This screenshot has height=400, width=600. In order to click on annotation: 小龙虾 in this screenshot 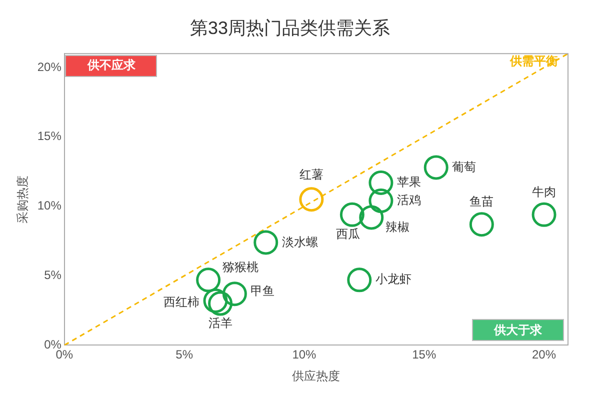, I will do `click(393, 279)`.